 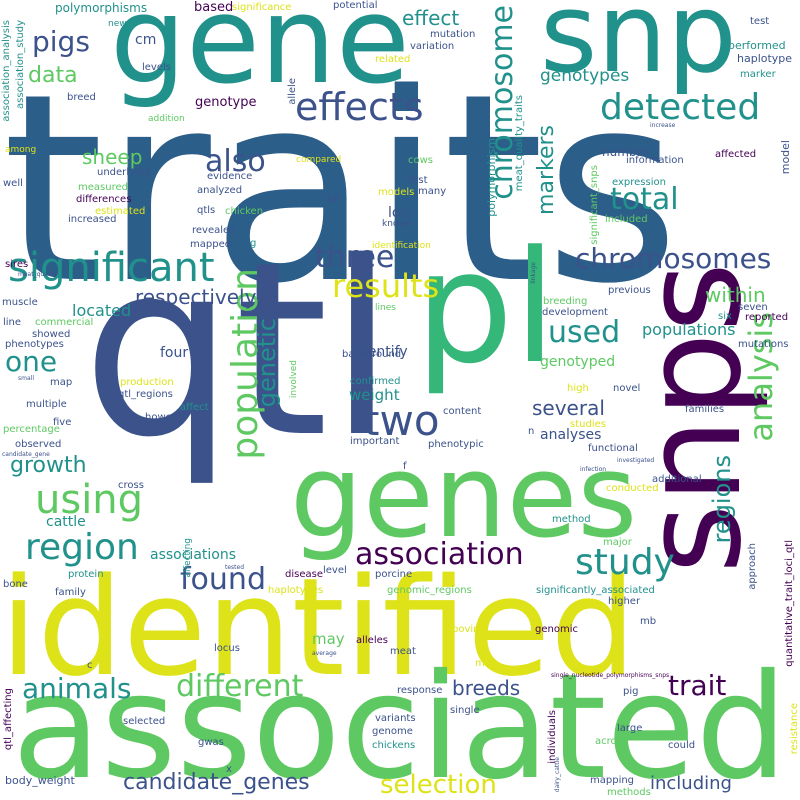 What do you see at coordinates (66, 522) in the screenshot?
I see `word-cattle: cattle` at bounding box center [66, 522].